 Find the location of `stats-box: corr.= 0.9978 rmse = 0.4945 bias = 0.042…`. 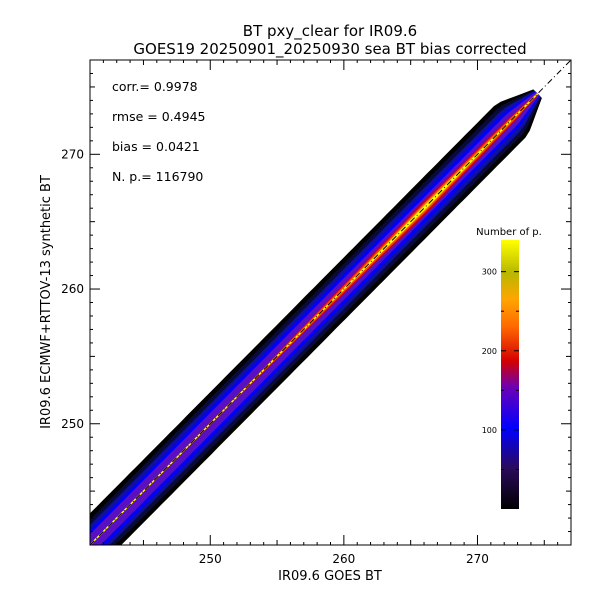

stats-box: corr.= 0.9978 rmse = 0.4945 bias = 0.042… is located at coordinates (158, 131).